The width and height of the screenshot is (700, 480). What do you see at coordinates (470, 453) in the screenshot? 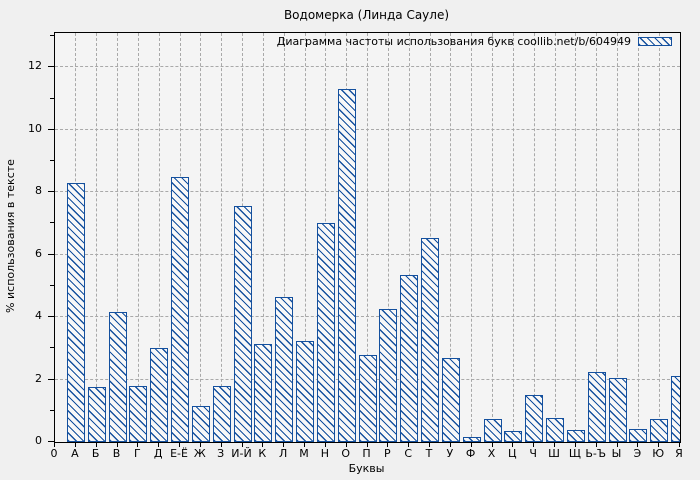
I see `x-tick-label-Ф: Ф` at bounding box center [470, 453].